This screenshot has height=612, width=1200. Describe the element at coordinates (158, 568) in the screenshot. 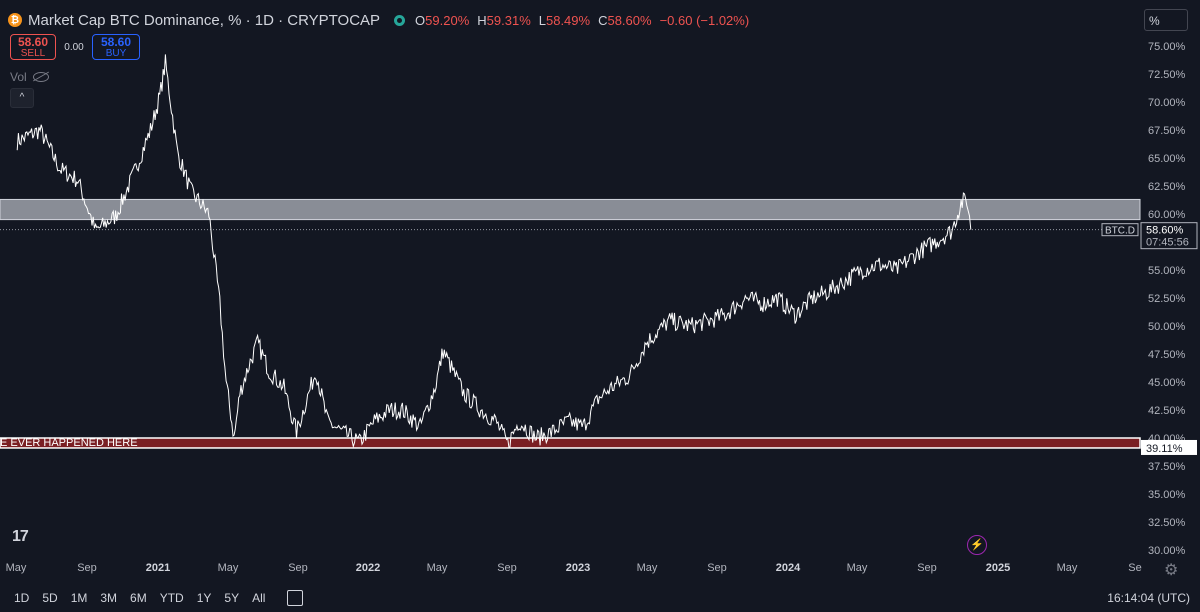

I see `x-tick-label: 2021` at that location.